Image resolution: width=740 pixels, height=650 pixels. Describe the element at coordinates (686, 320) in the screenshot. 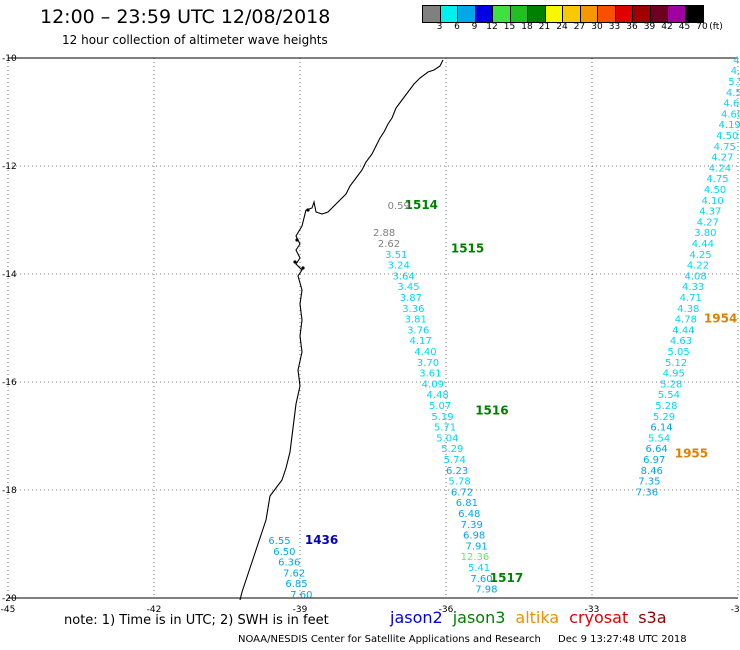

I see `wave-height-value: 4.78` at that location.